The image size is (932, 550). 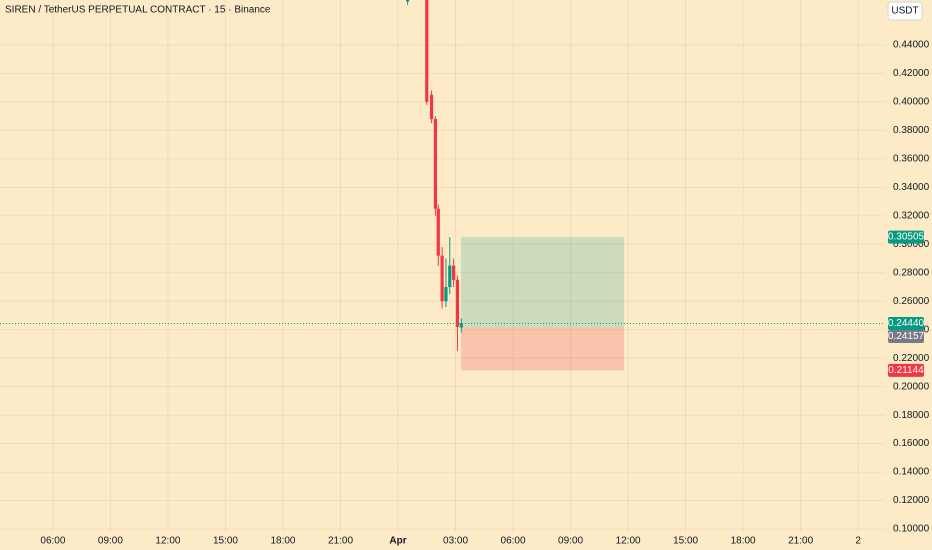 I want to click on y-tick-label: 0.44000, so click(x=911, y=45).